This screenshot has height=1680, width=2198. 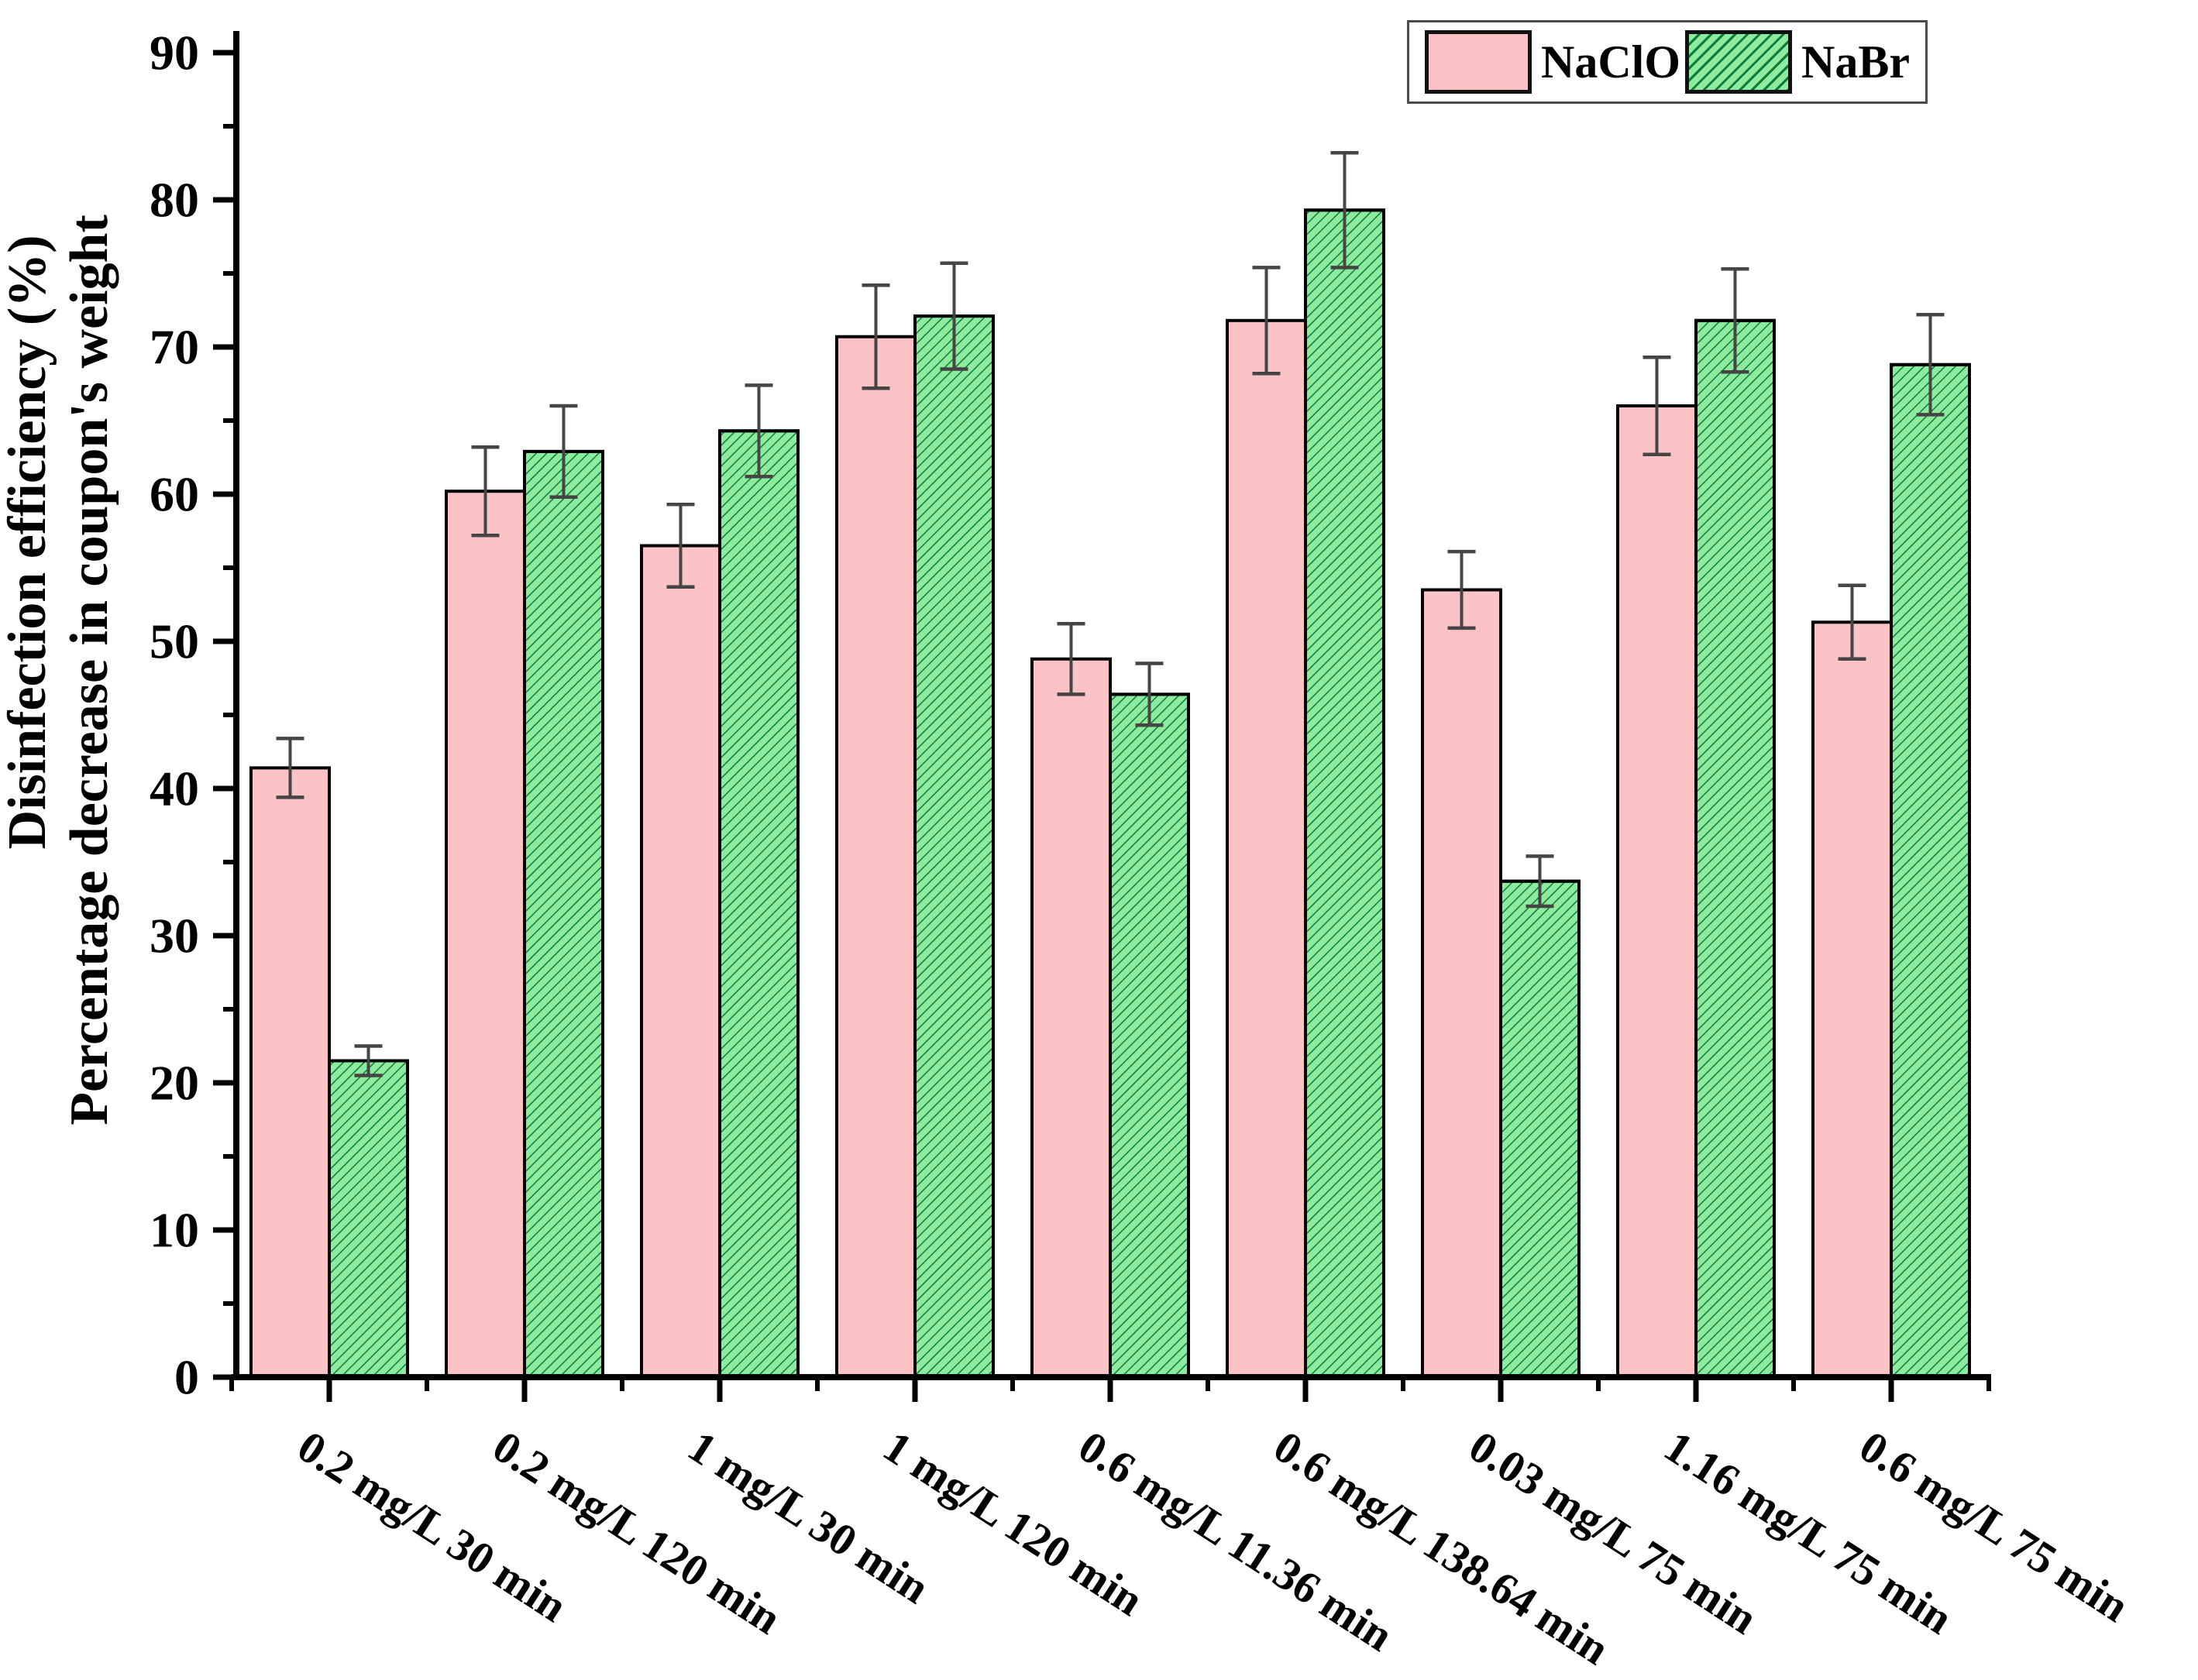 I want to click on naclo-swatch, so click(x=1479, y=62).